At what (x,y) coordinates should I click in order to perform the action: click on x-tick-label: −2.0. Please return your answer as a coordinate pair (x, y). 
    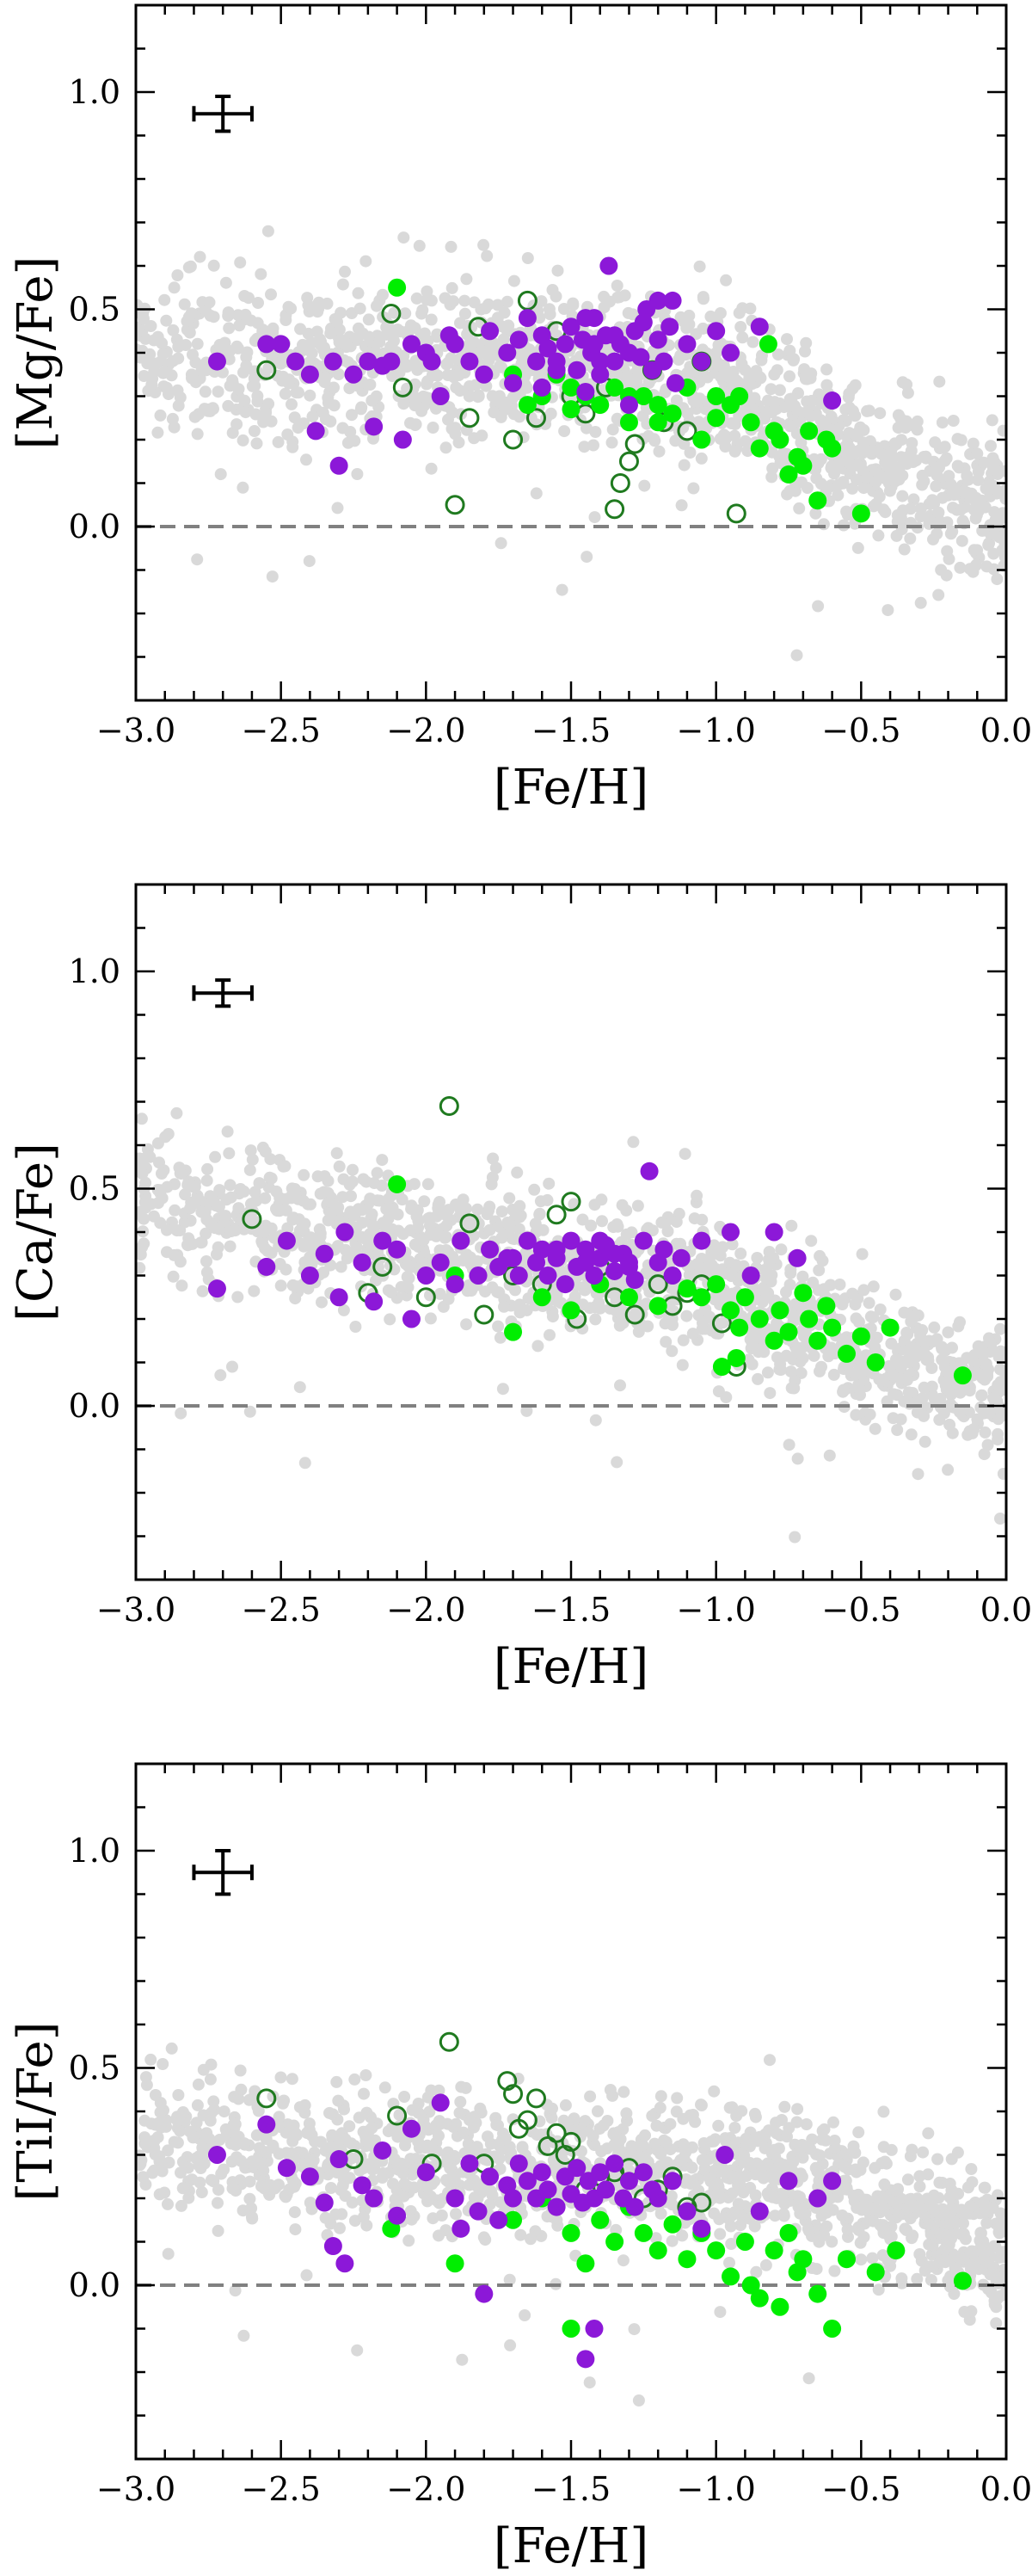
    Looking at the image, I should click on (426, 730).